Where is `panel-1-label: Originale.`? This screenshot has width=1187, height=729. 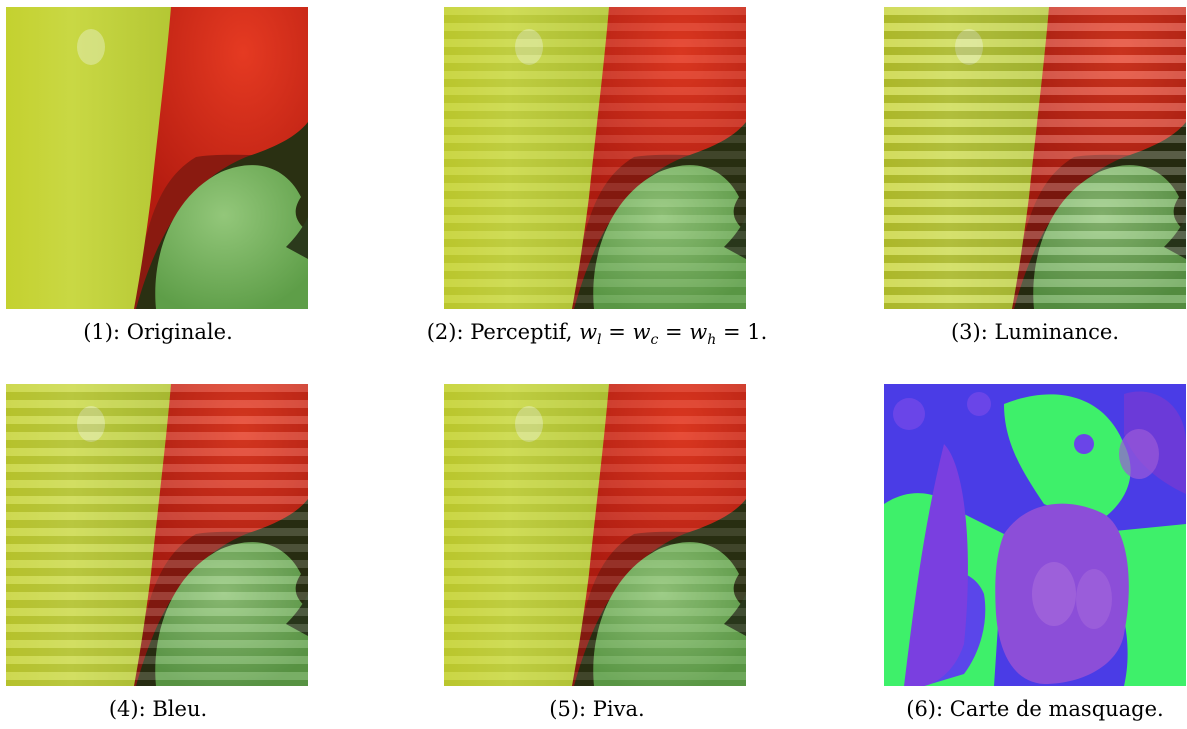 panel-1-label: Originale. is located at coordinates (179, 332).